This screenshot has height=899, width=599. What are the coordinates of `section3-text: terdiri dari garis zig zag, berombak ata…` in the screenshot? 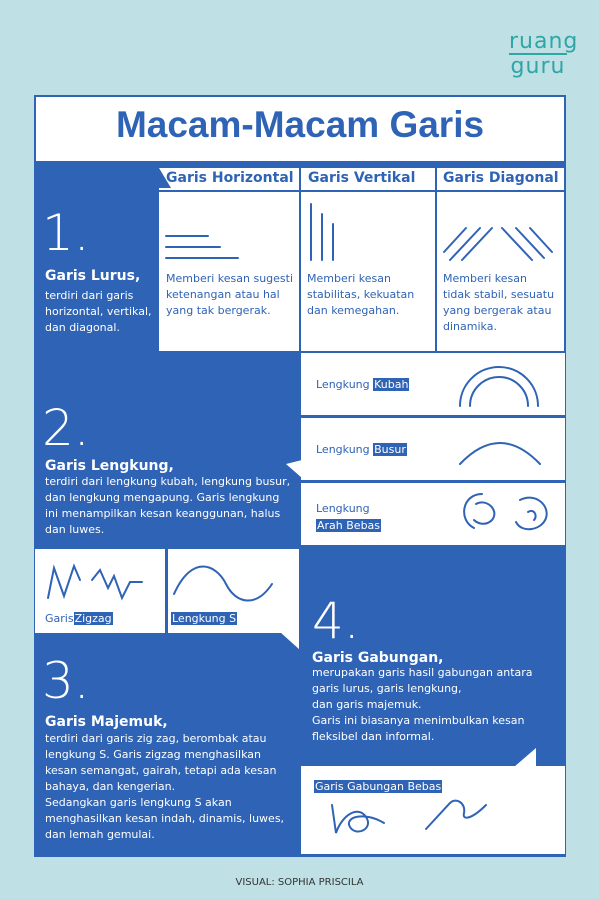 It's located at (165, 786).